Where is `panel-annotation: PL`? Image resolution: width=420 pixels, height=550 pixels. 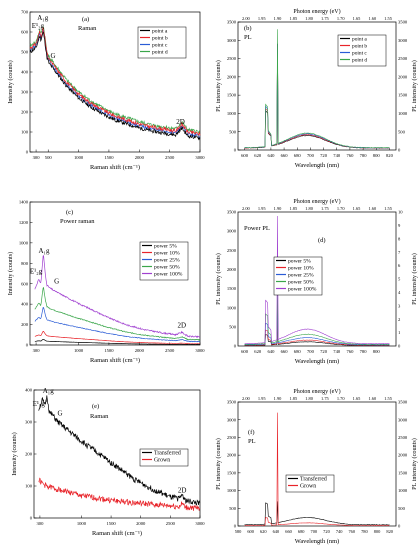 panel-annotation: PL is located at coordinates (248, 37).